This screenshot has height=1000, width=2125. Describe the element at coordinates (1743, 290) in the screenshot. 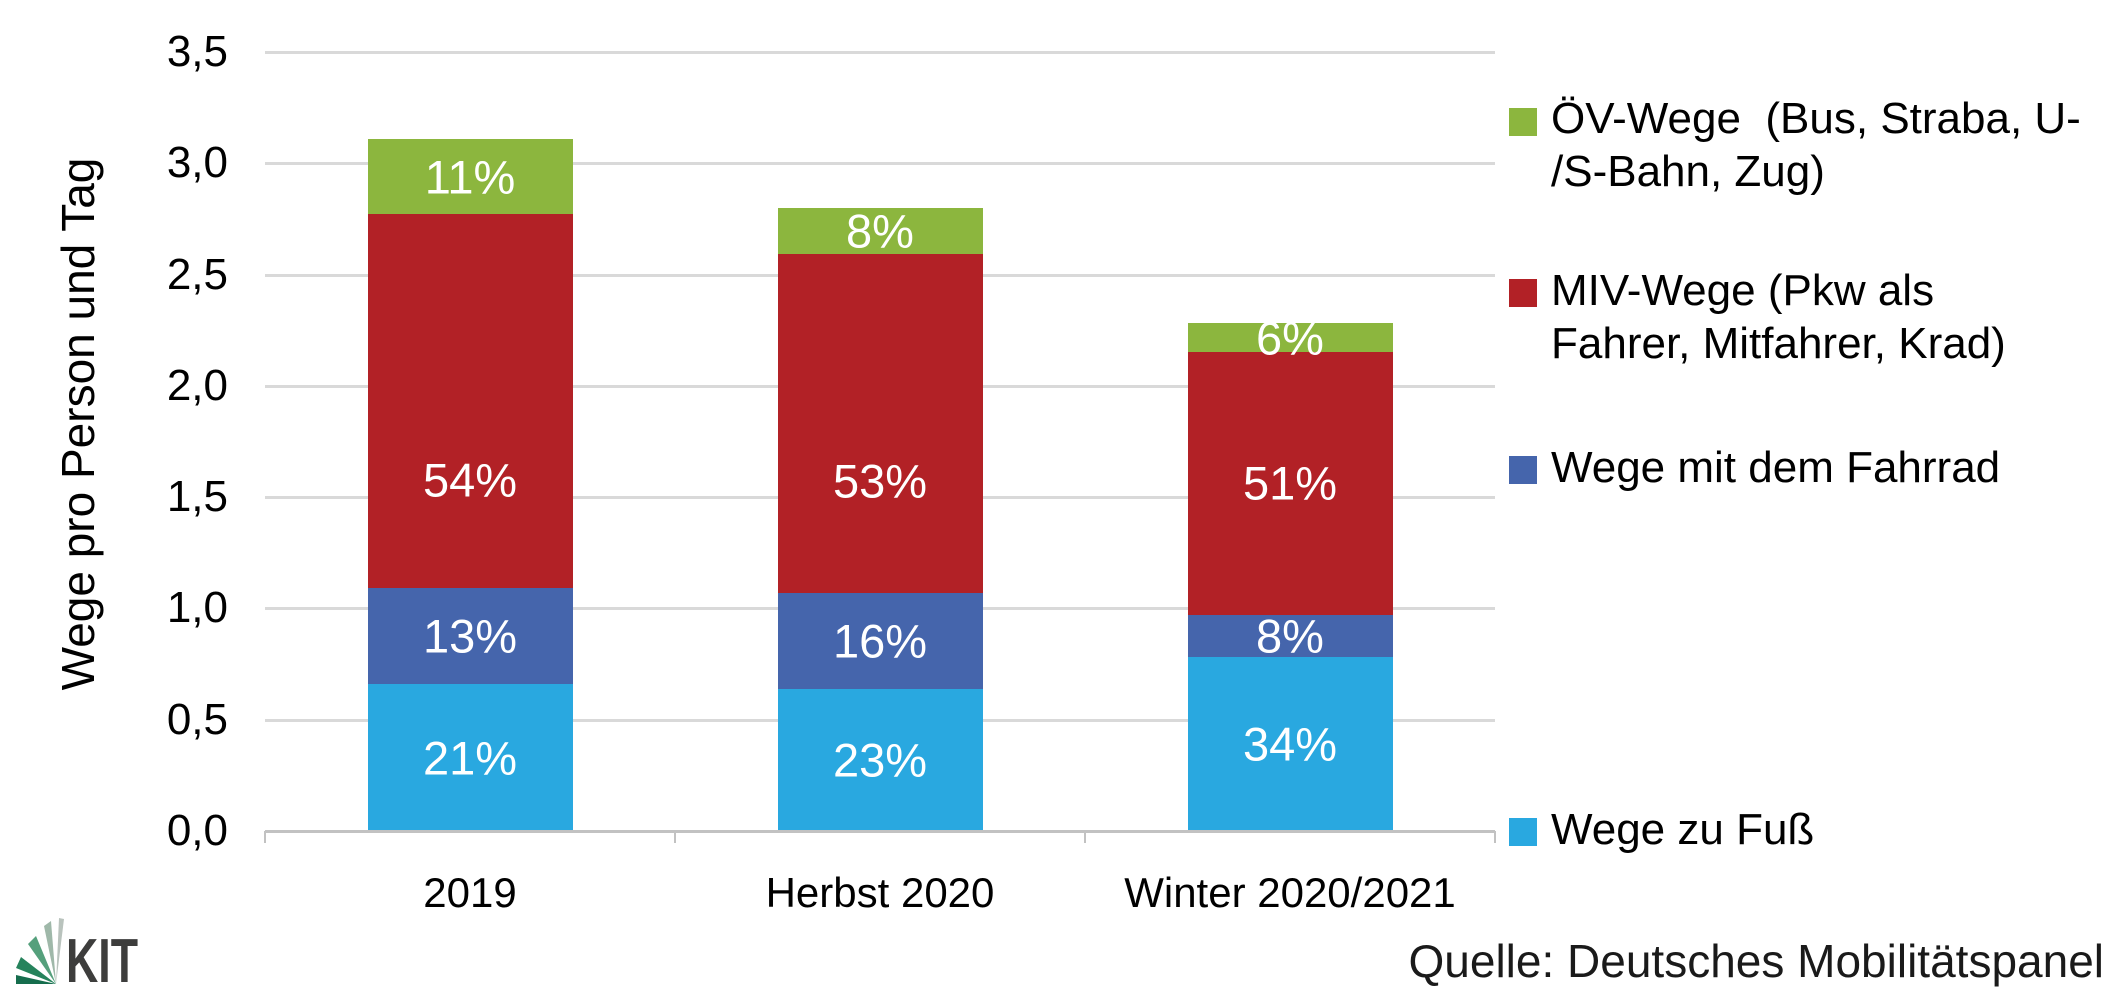

I see `legend-label-line: MIV-Wege (Pkw als` at that location.